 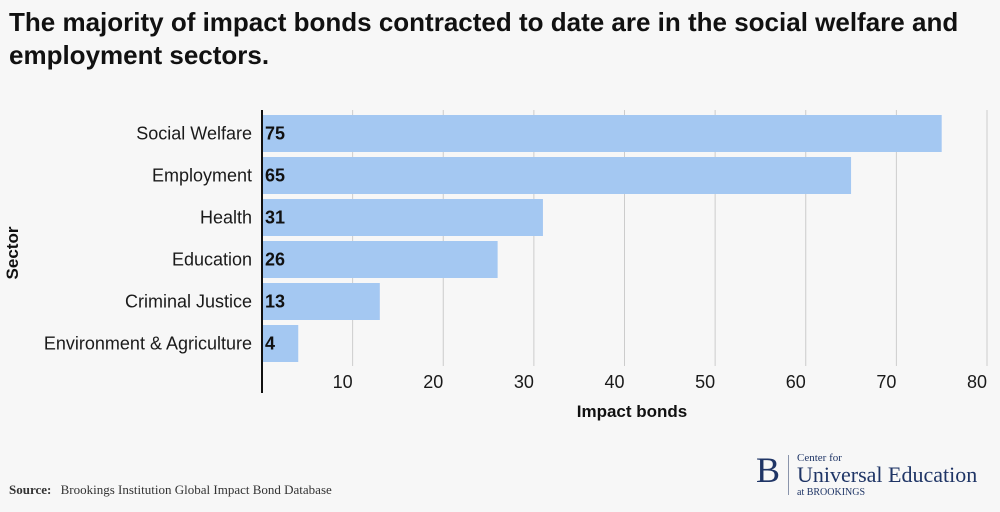 What do you see at coordinates (819, 458) in the screenshot?
I see `logo-line-1: Center for` at bounding box center [819, 458].